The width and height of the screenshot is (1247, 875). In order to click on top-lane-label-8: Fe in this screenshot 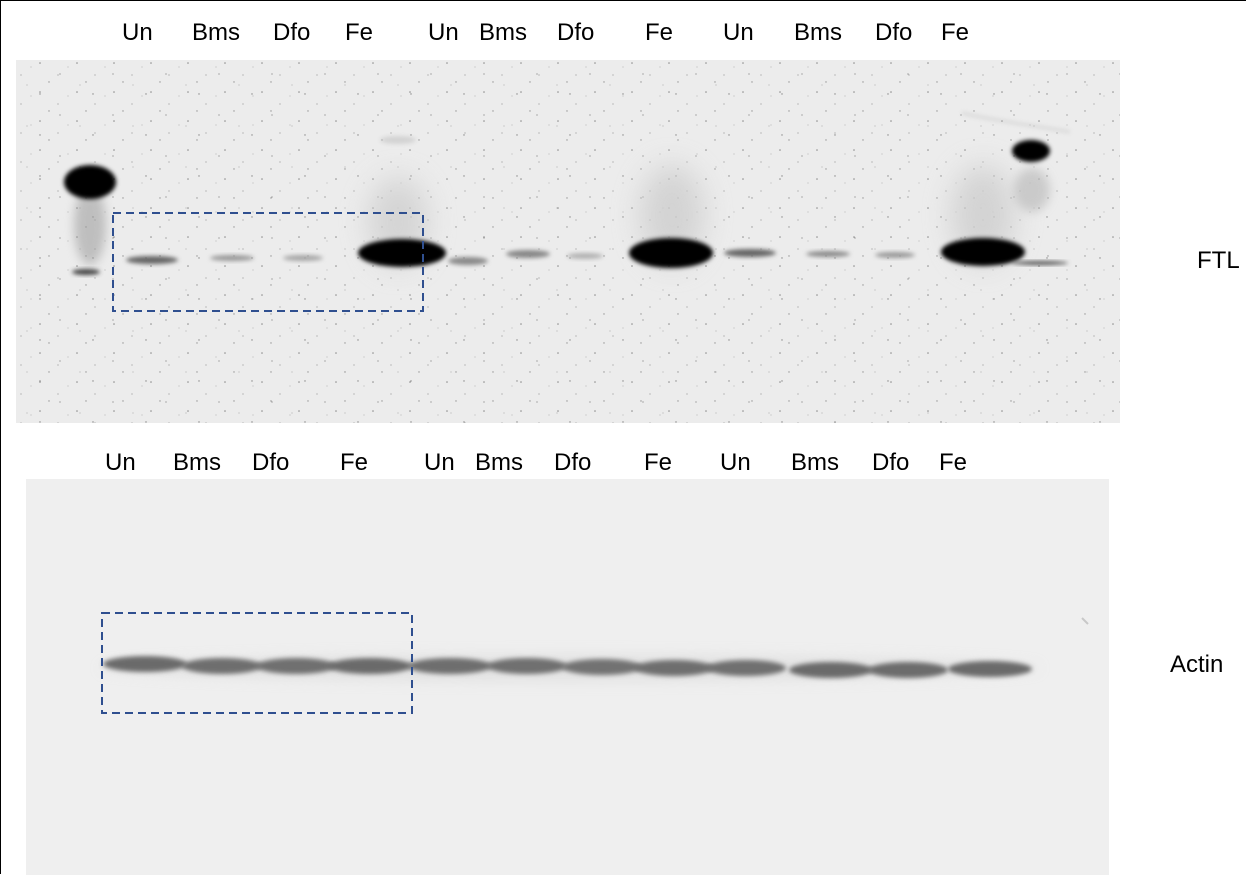, I will do `click(659, 32)`.